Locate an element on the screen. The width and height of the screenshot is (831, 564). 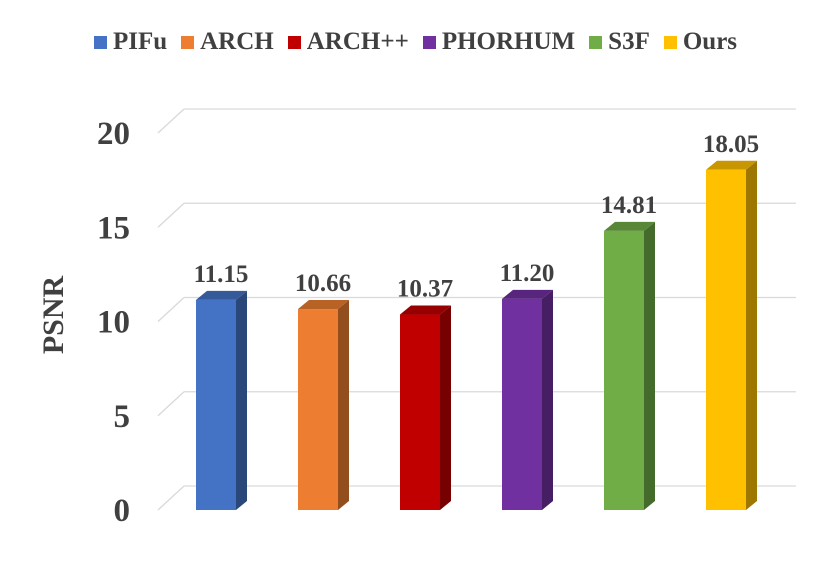
legend-item: S3F is located at coordinates (619, 42).